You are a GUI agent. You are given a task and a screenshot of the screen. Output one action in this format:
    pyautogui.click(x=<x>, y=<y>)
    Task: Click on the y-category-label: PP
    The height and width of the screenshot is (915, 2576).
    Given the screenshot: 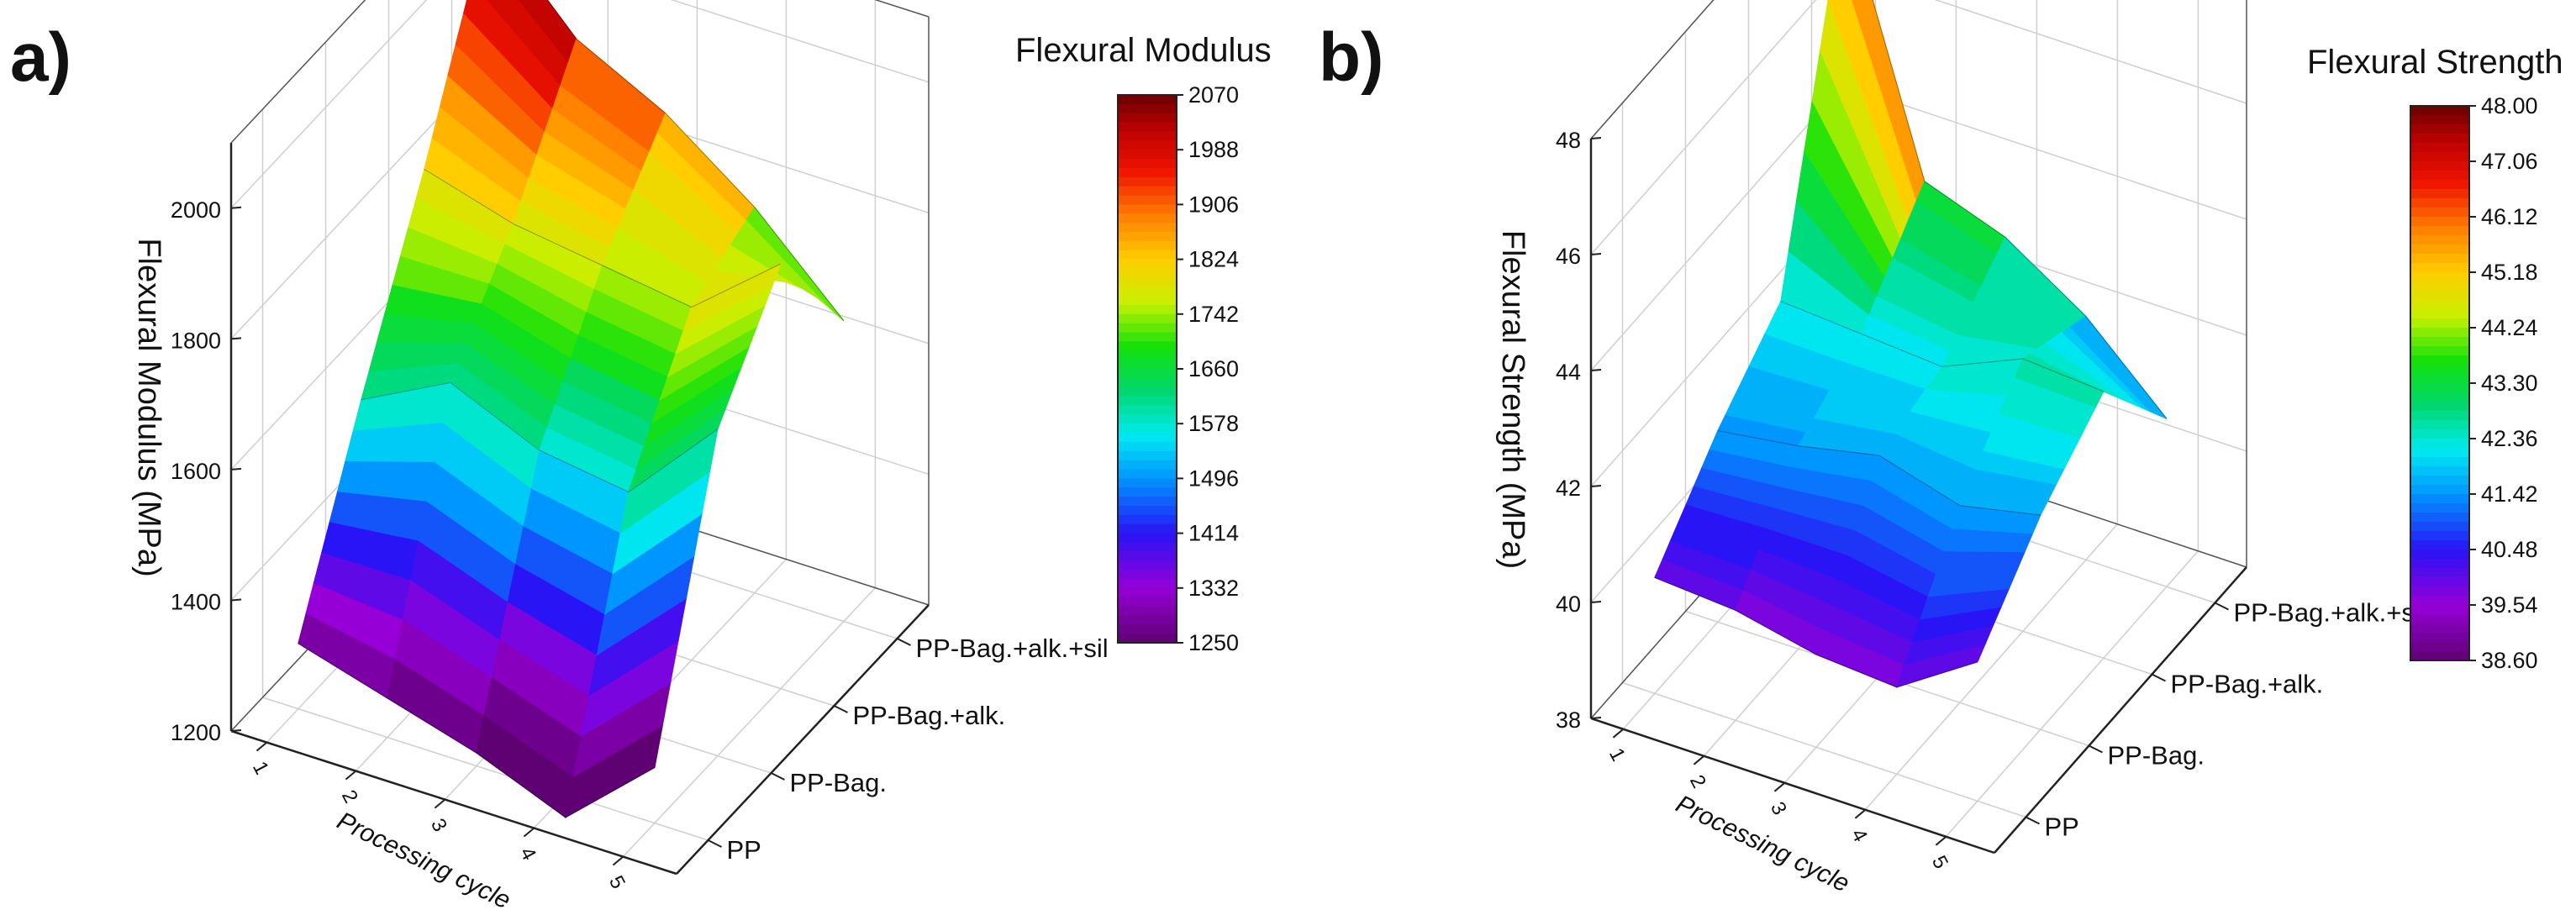 What is the action you would take?
    pyautogui.click(x=744, y=850)
    